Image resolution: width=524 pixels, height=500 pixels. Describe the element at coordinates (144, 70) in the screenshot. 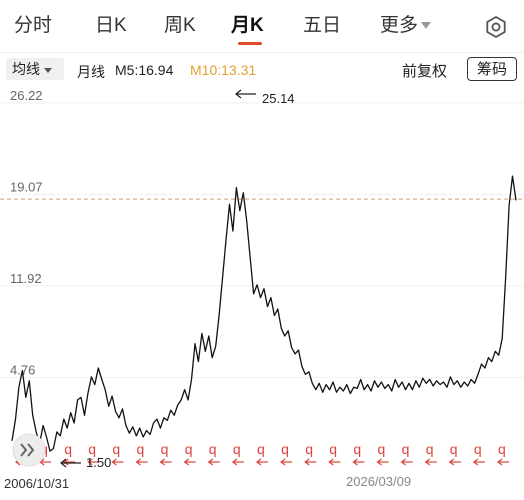

I see `m5-value: M5:16.94` at that location.